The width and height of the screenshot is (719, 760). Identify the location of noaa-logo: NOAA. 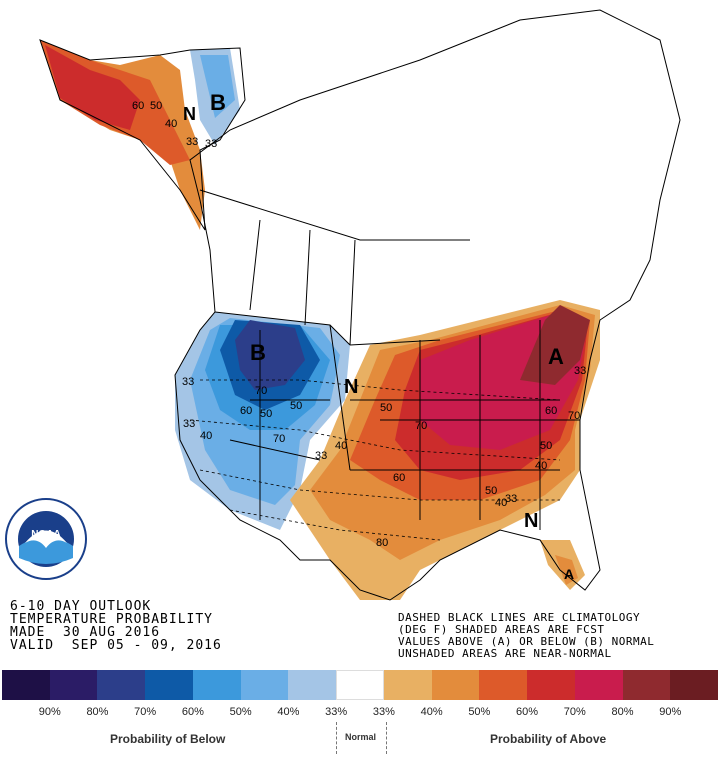
(46, 539).